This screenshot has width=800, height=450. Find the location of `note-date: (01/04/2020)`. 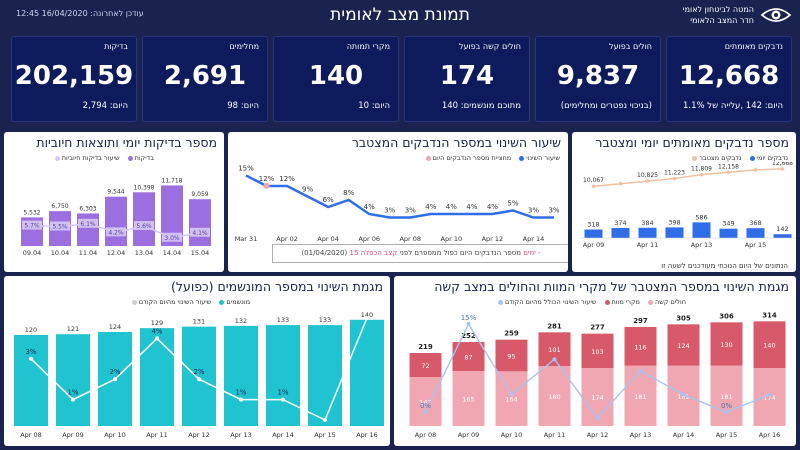

note-date: (01/04/2020) is located at coordinates (324, 253).